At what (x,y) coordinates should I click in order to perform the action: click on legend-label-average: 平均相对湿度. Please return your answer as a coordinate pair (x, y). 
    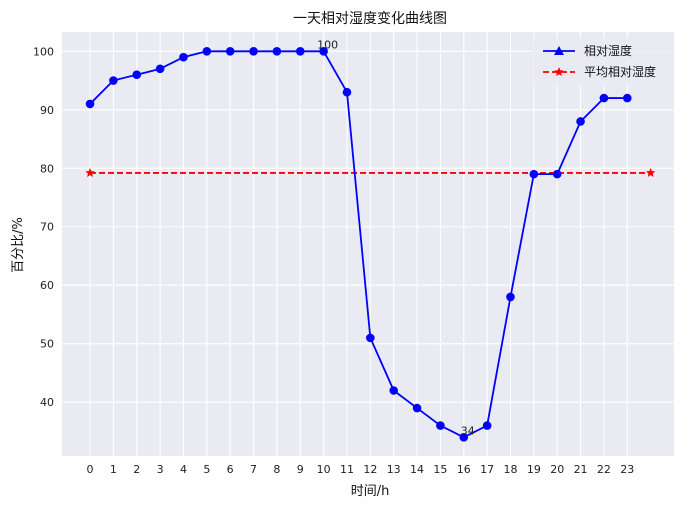
    Looking at the image, I should click on (620, 71).